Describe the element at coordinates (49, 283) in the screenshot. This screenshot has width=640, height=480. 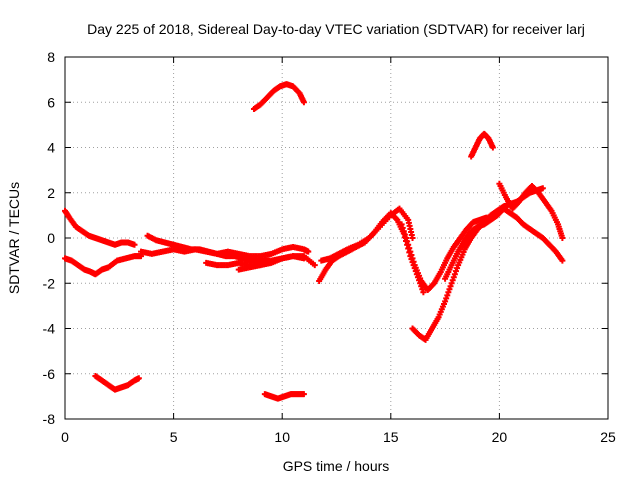
I see `y-tick-label: -2` at that location.